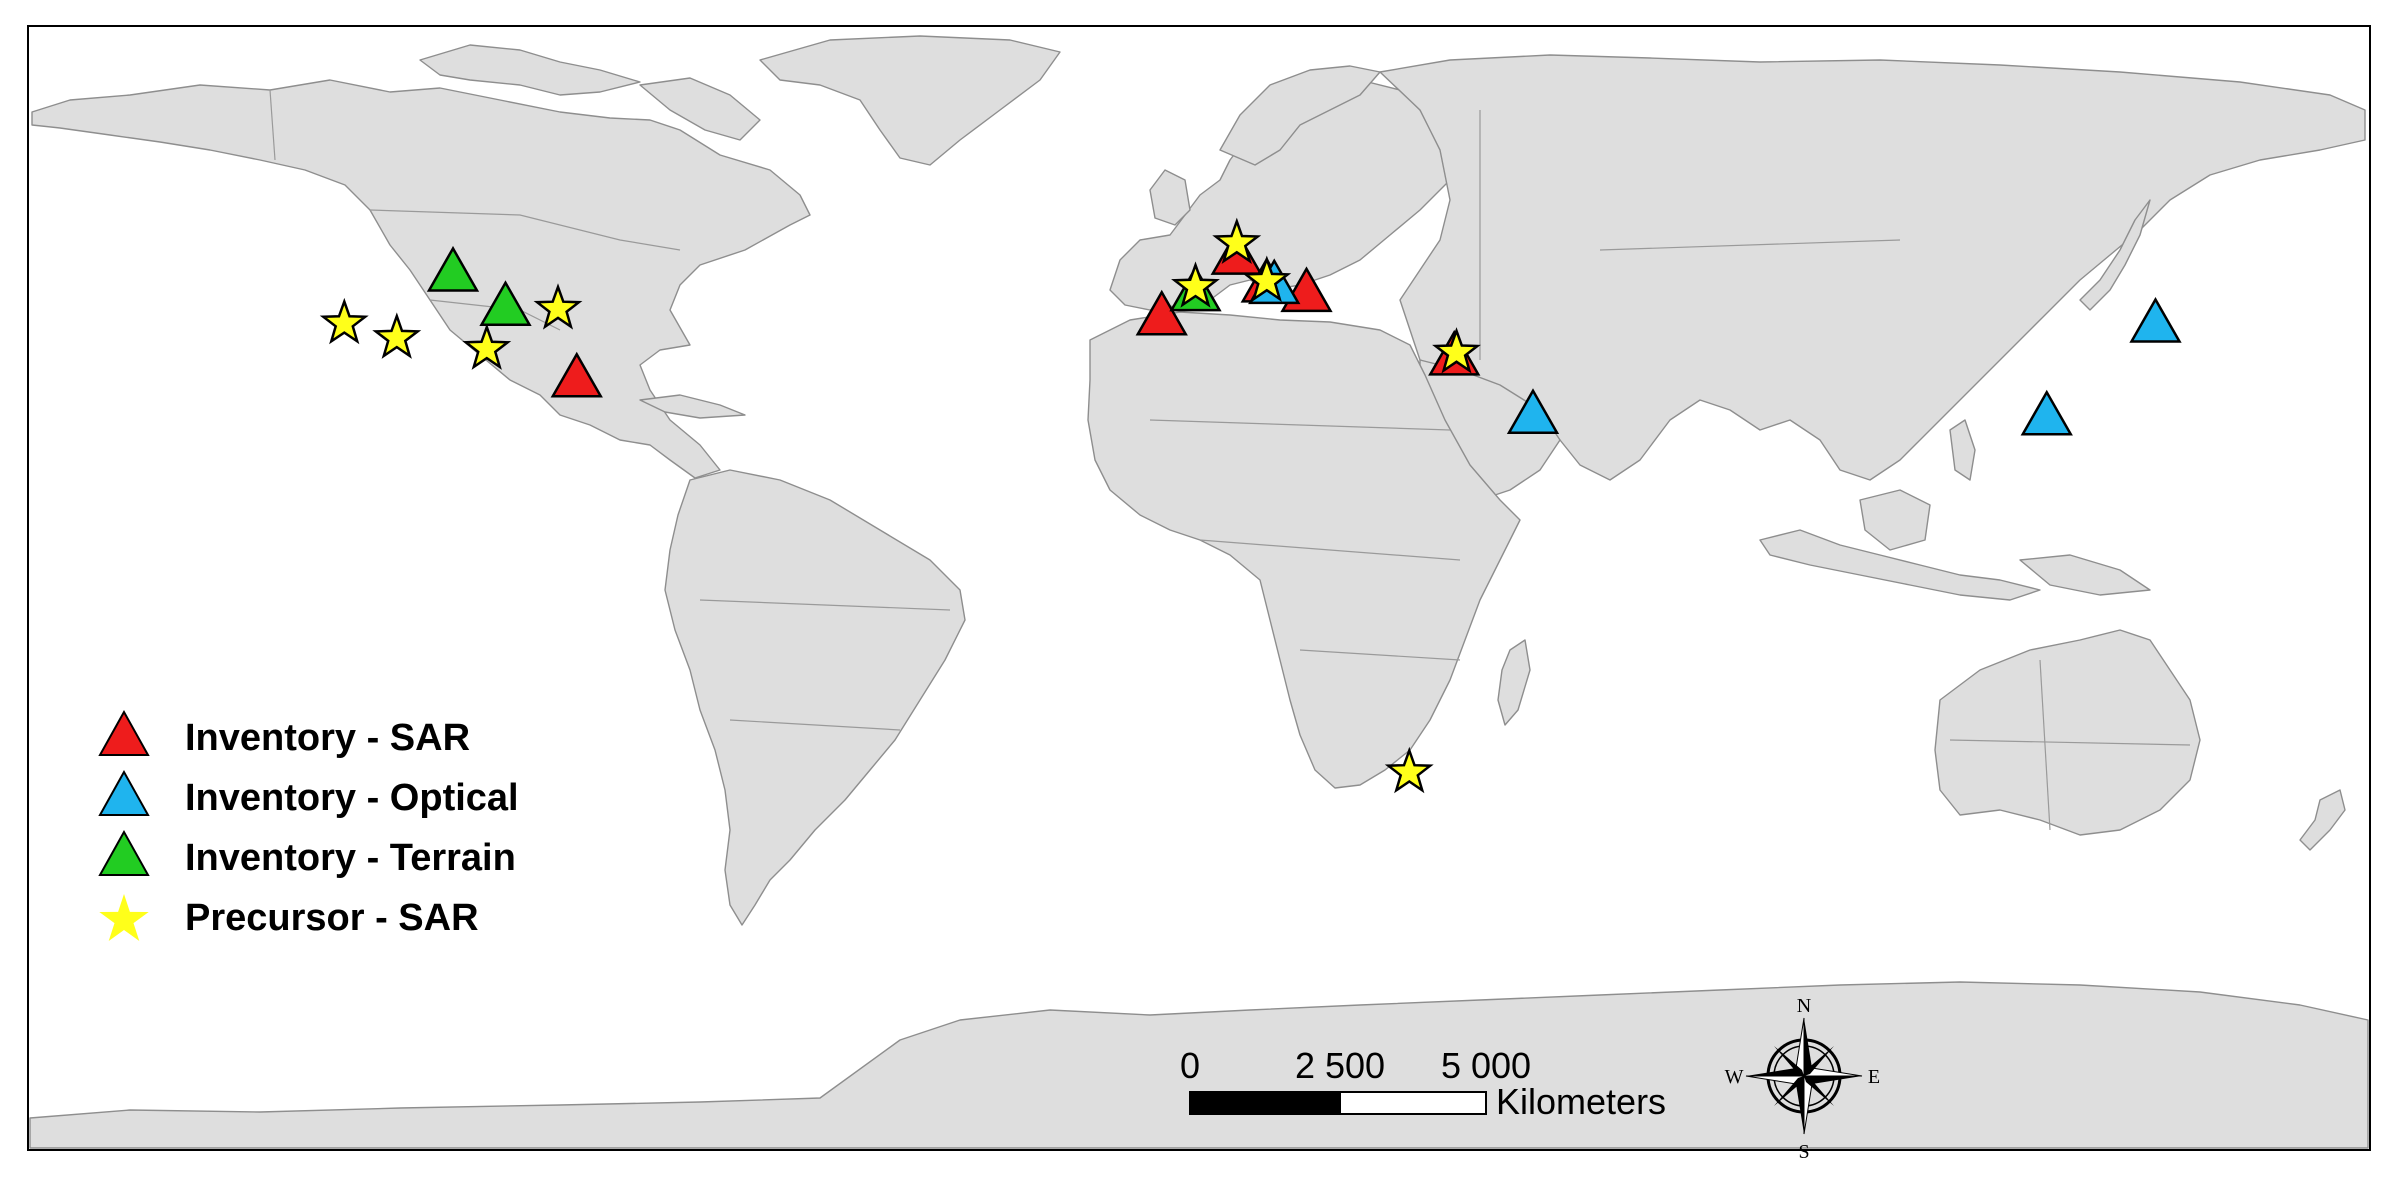  I want to click on compass-s: S, so click(1803, 1152).